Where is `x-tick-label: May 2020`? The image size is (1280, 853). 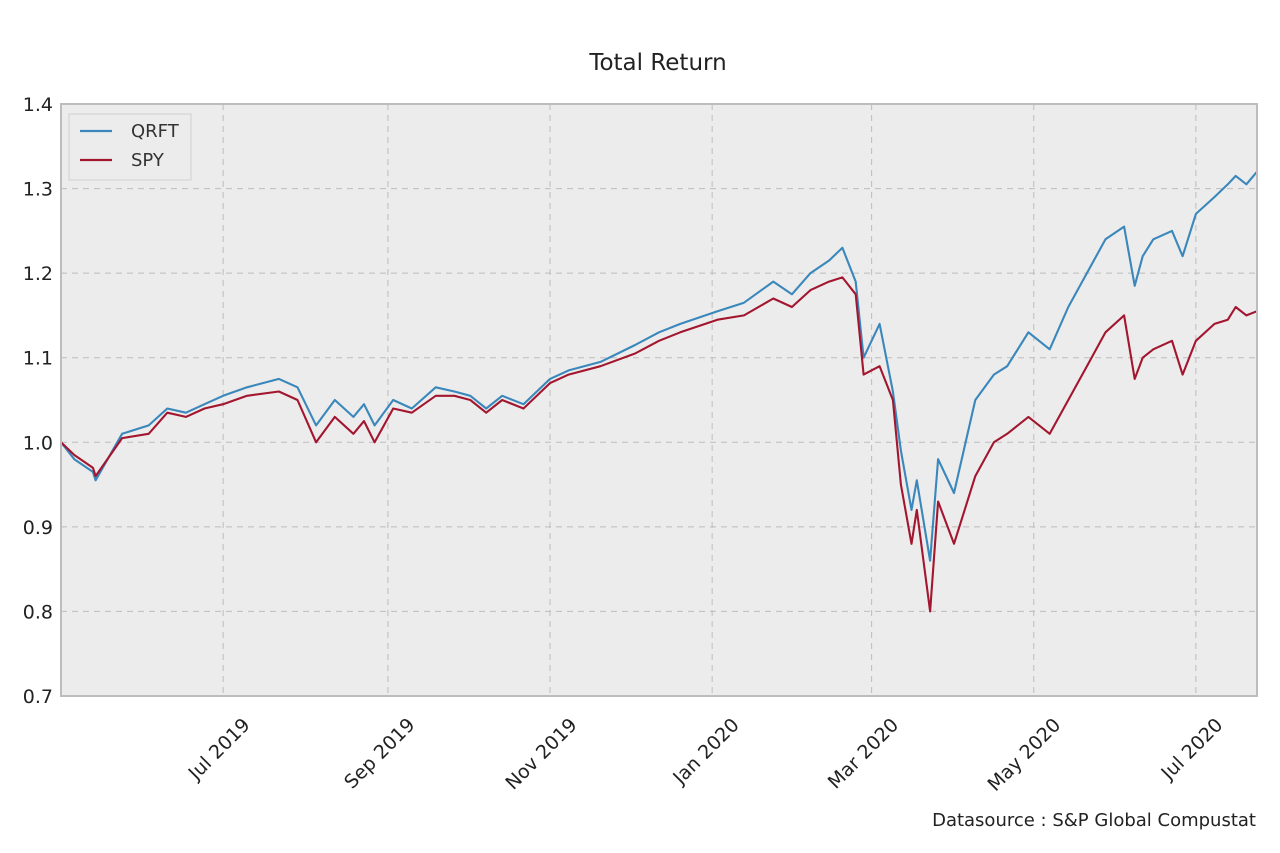
x-tick-label: May 2020 is located at coordinates (1024, 755).